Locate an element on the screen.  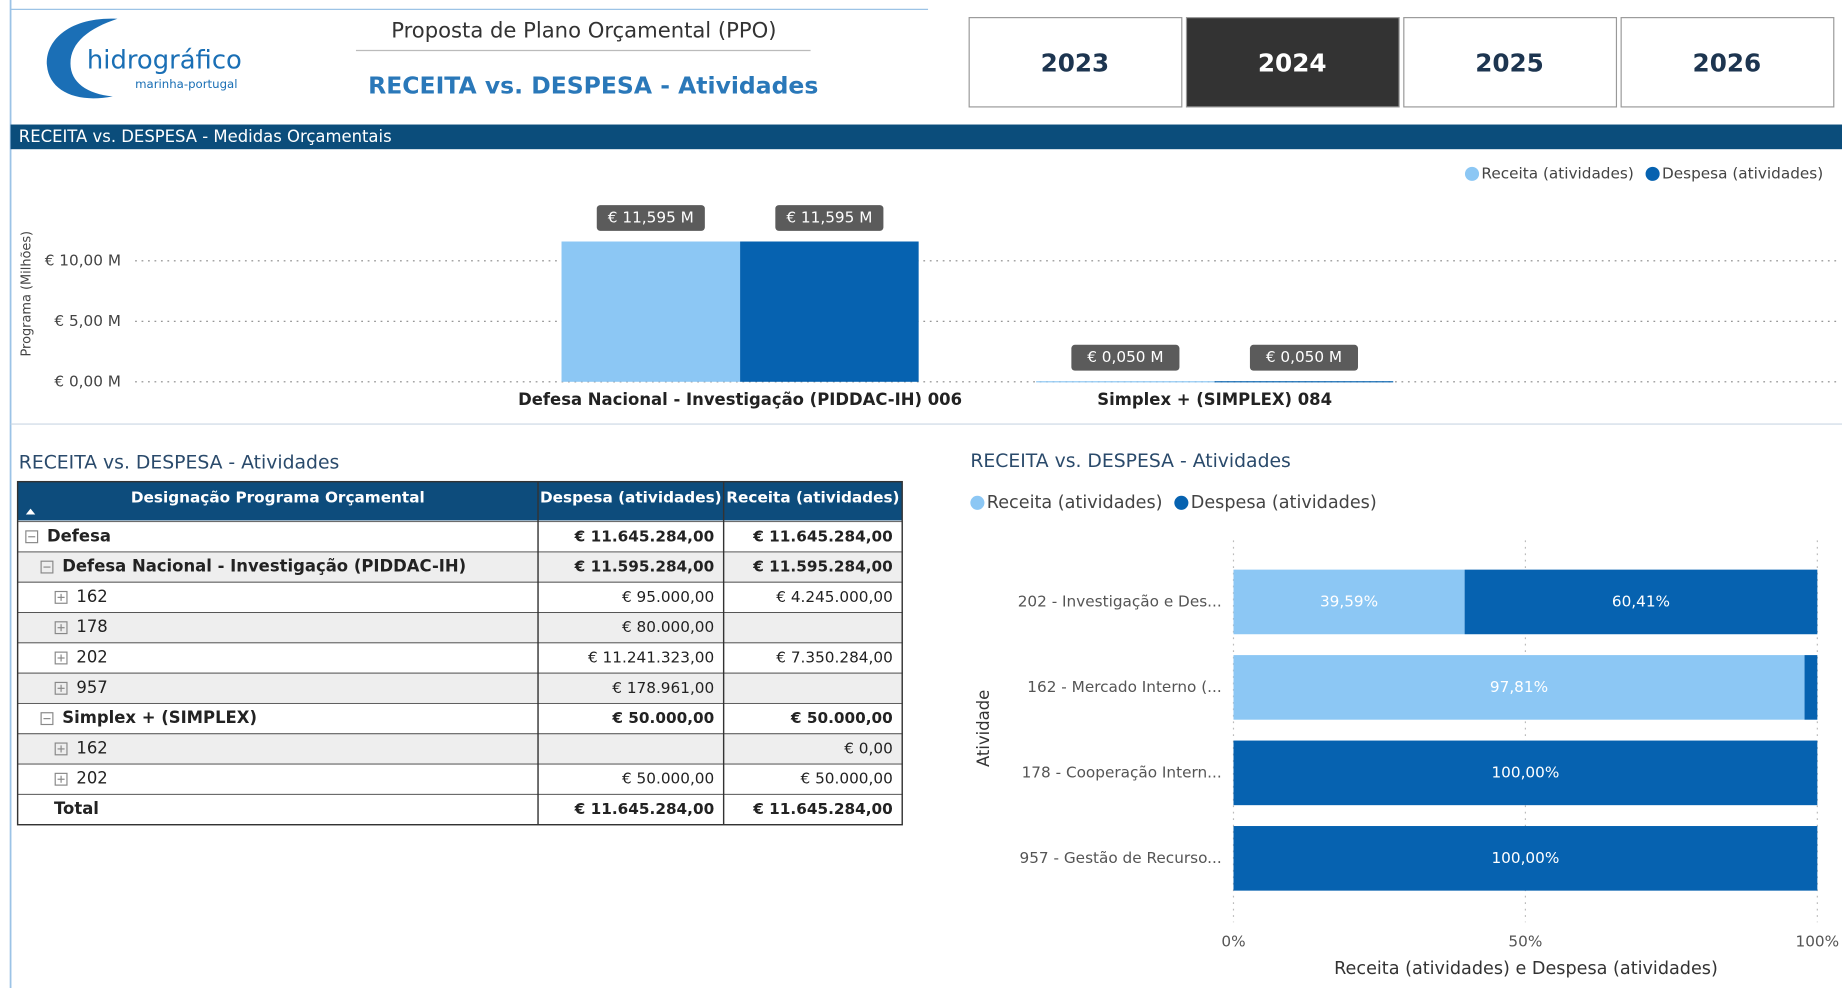
year-button: 2025 is located at coordinates (1510, 62).